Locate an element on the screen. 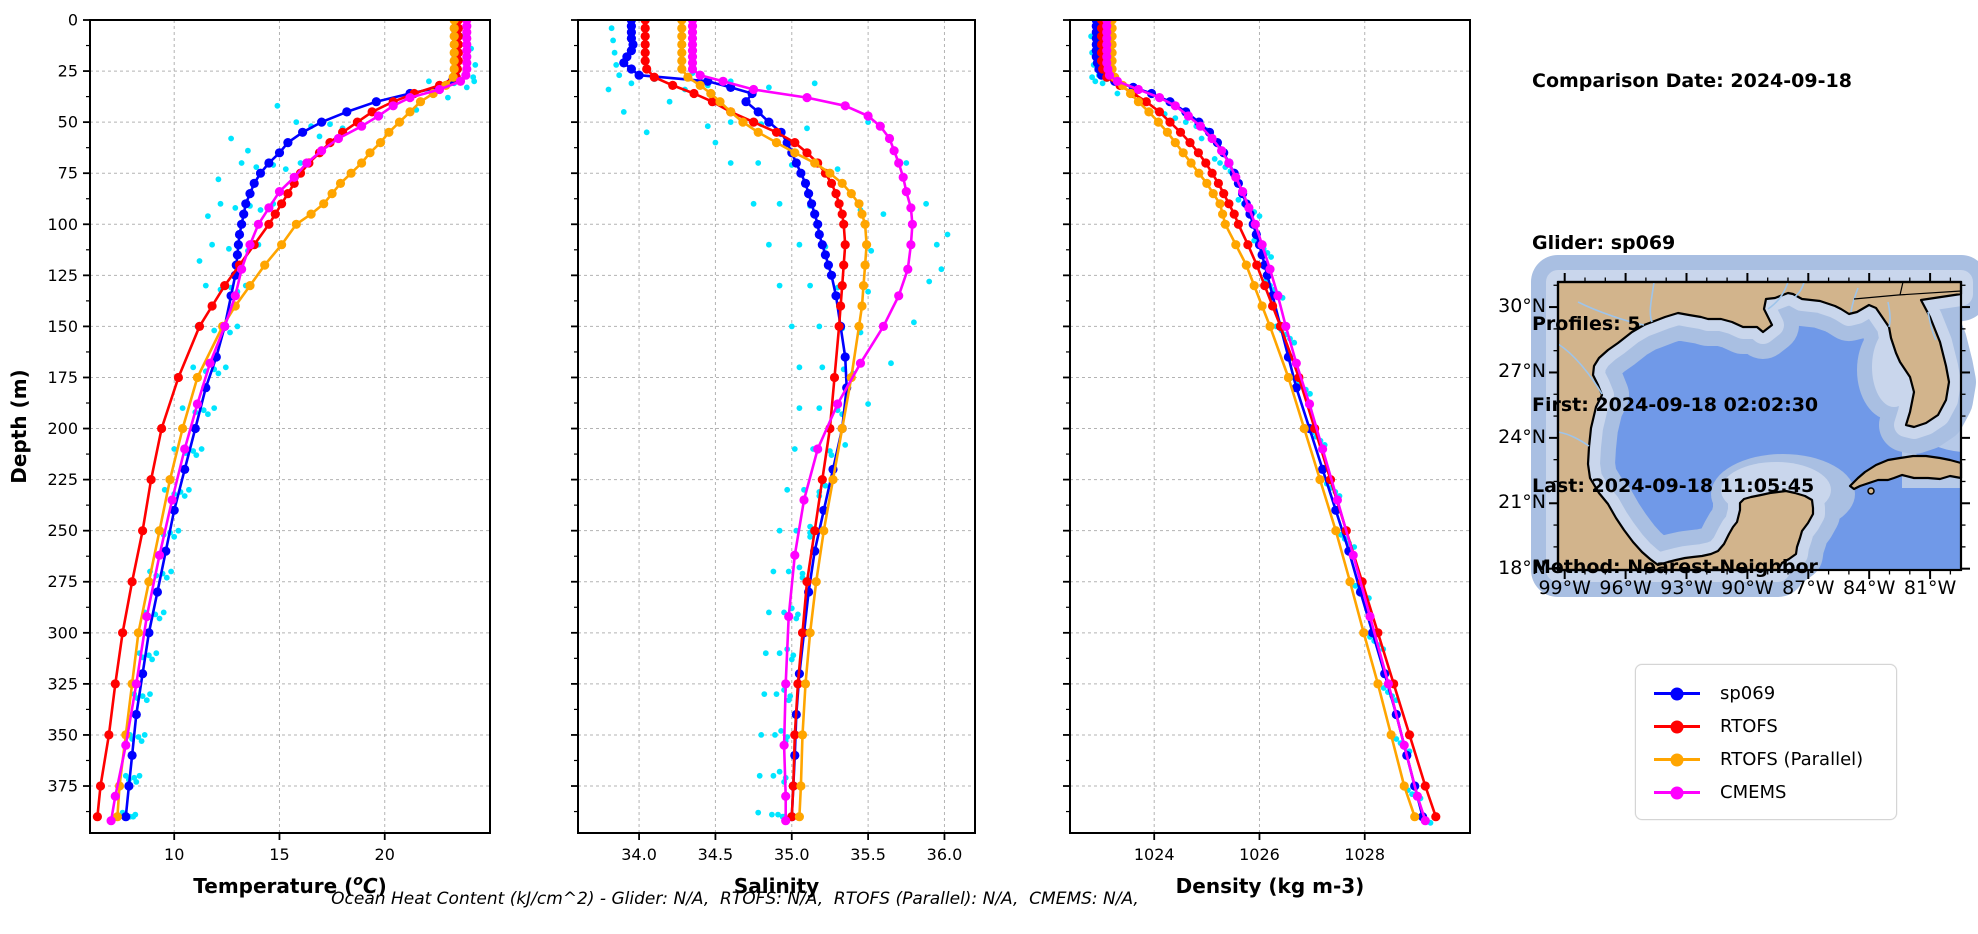 The width and height of the screenshot is (1978, 934). map-lat-label: 27°N is located at coordinates (1522, 371).